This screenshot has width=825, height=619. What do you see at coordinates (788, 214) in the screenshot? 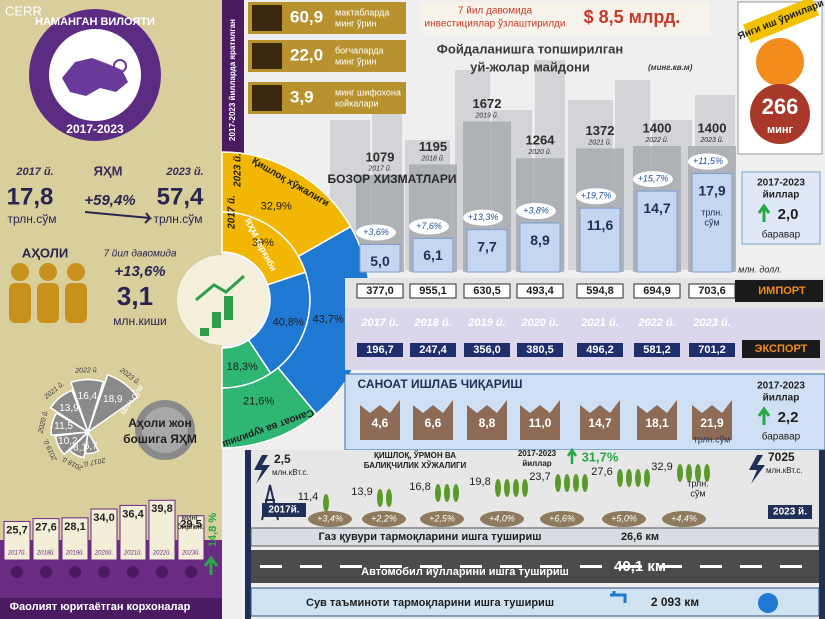
I see `label: 2,0` at bounding box center [788, 214].